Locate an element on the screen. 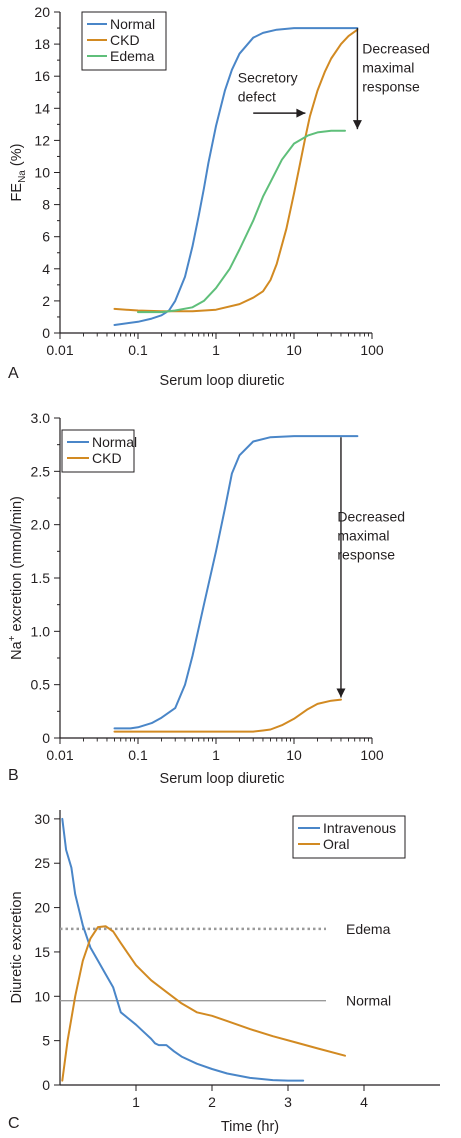 The image size is (461, 1138). y-axis-label-sup: + is located at coordinates (12, 638).